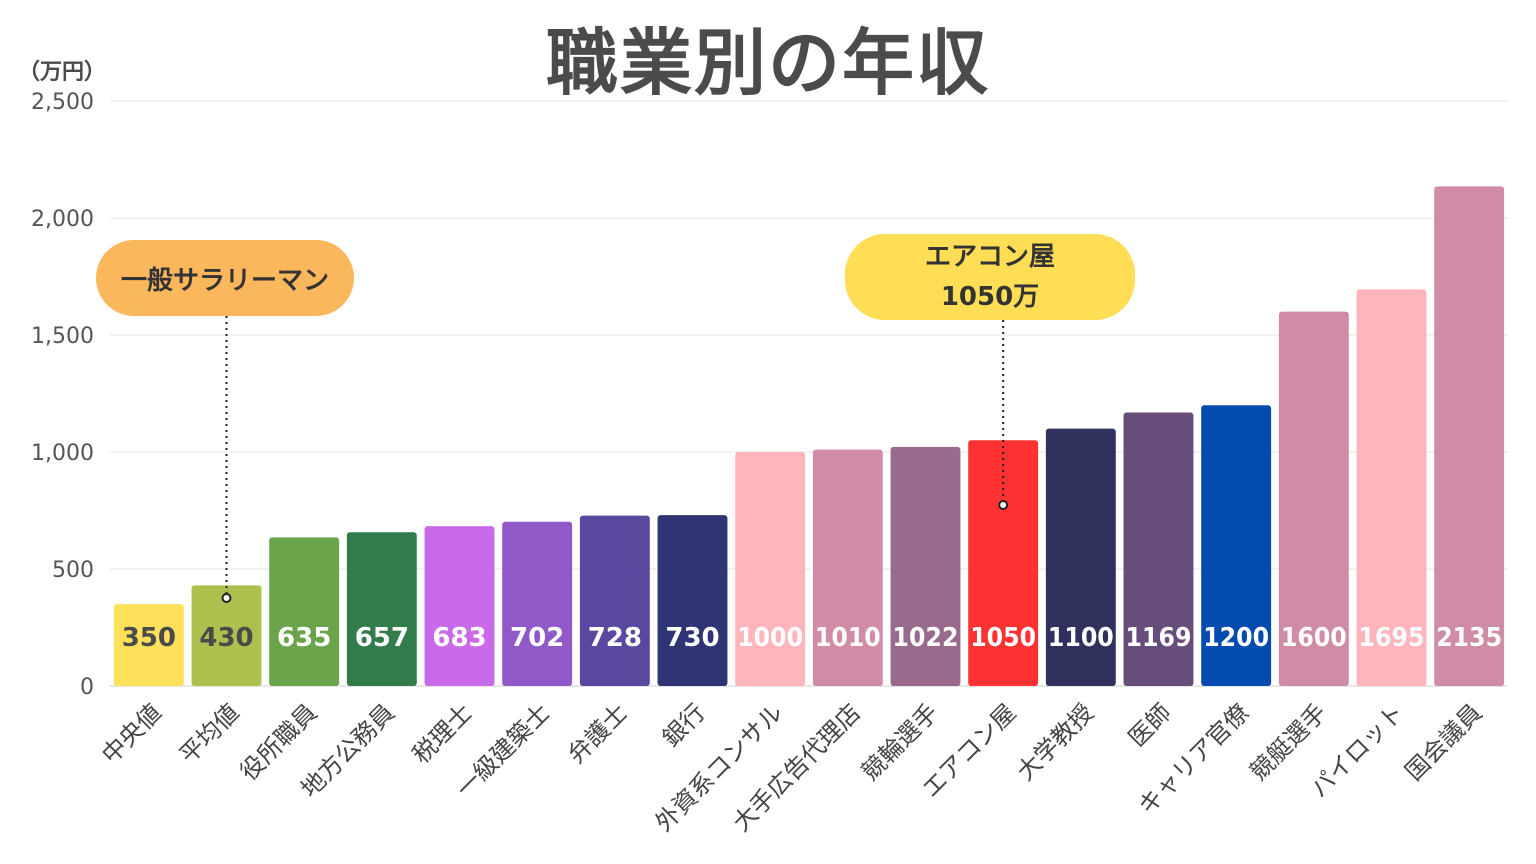  I want to click on chart-title: 職業別の年収, so click(767, 63).